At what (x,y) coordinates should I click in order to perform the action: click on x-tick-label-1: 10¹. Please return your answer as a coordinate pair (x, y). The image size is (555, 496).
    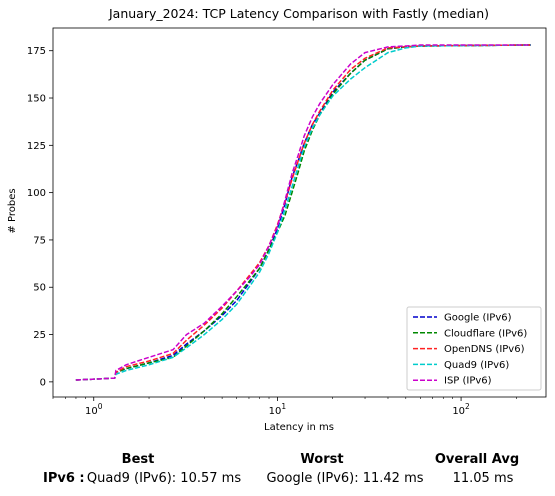
    Looking at the image, I should click on (278, 409).